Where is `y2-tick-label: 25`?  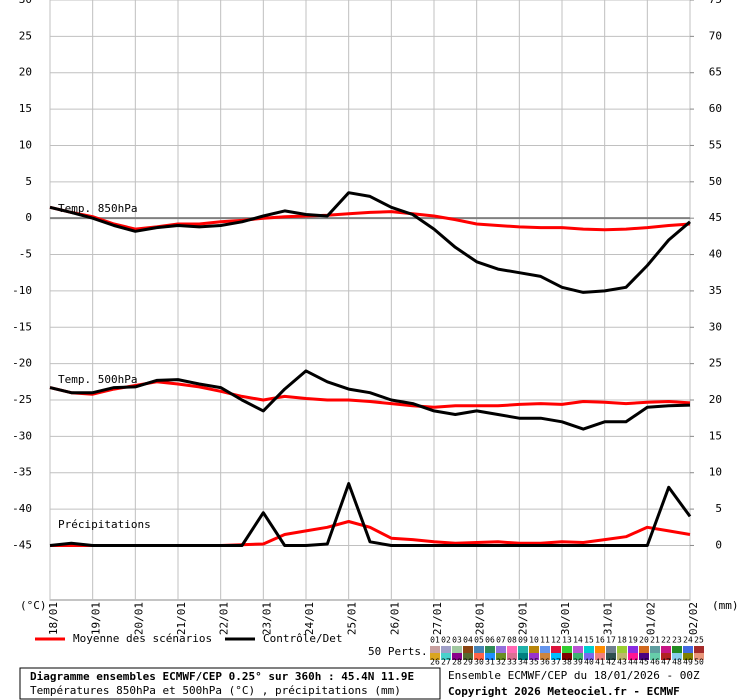 y2-tick-label: 25 is located at coordinates (715, 363).